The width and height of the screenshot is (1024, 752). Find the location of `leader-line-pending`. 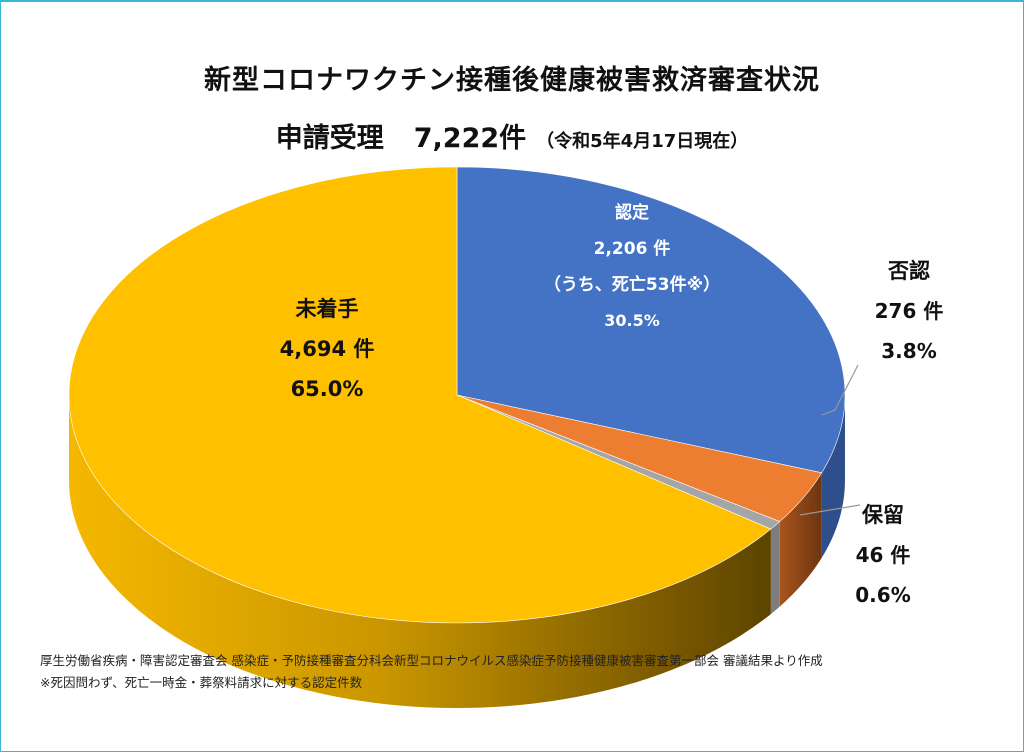

leader-line-pending is located at coordinates (830, 510).